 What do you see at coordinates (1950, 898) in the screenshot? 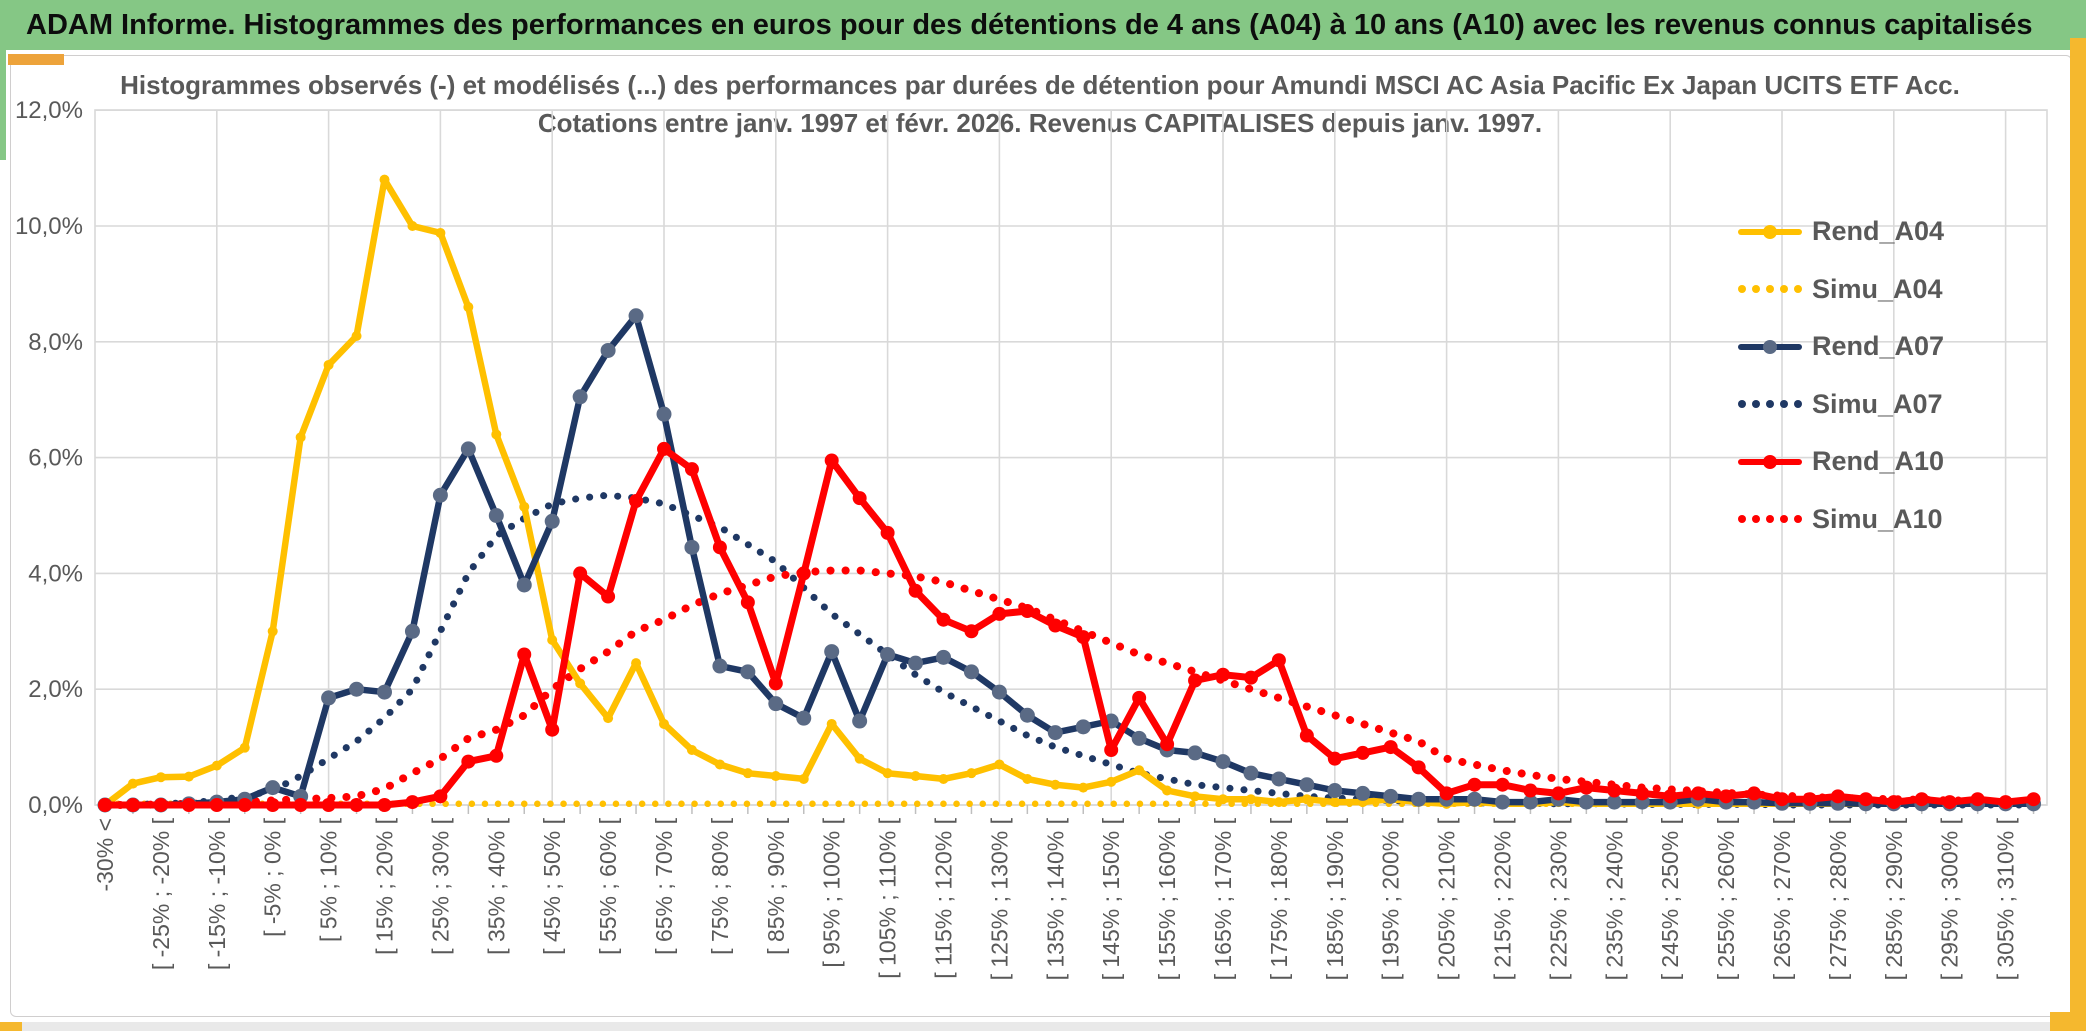
I see `x-tick-label: [ 295% ; 300% [` at bounding box center [1950, 898].